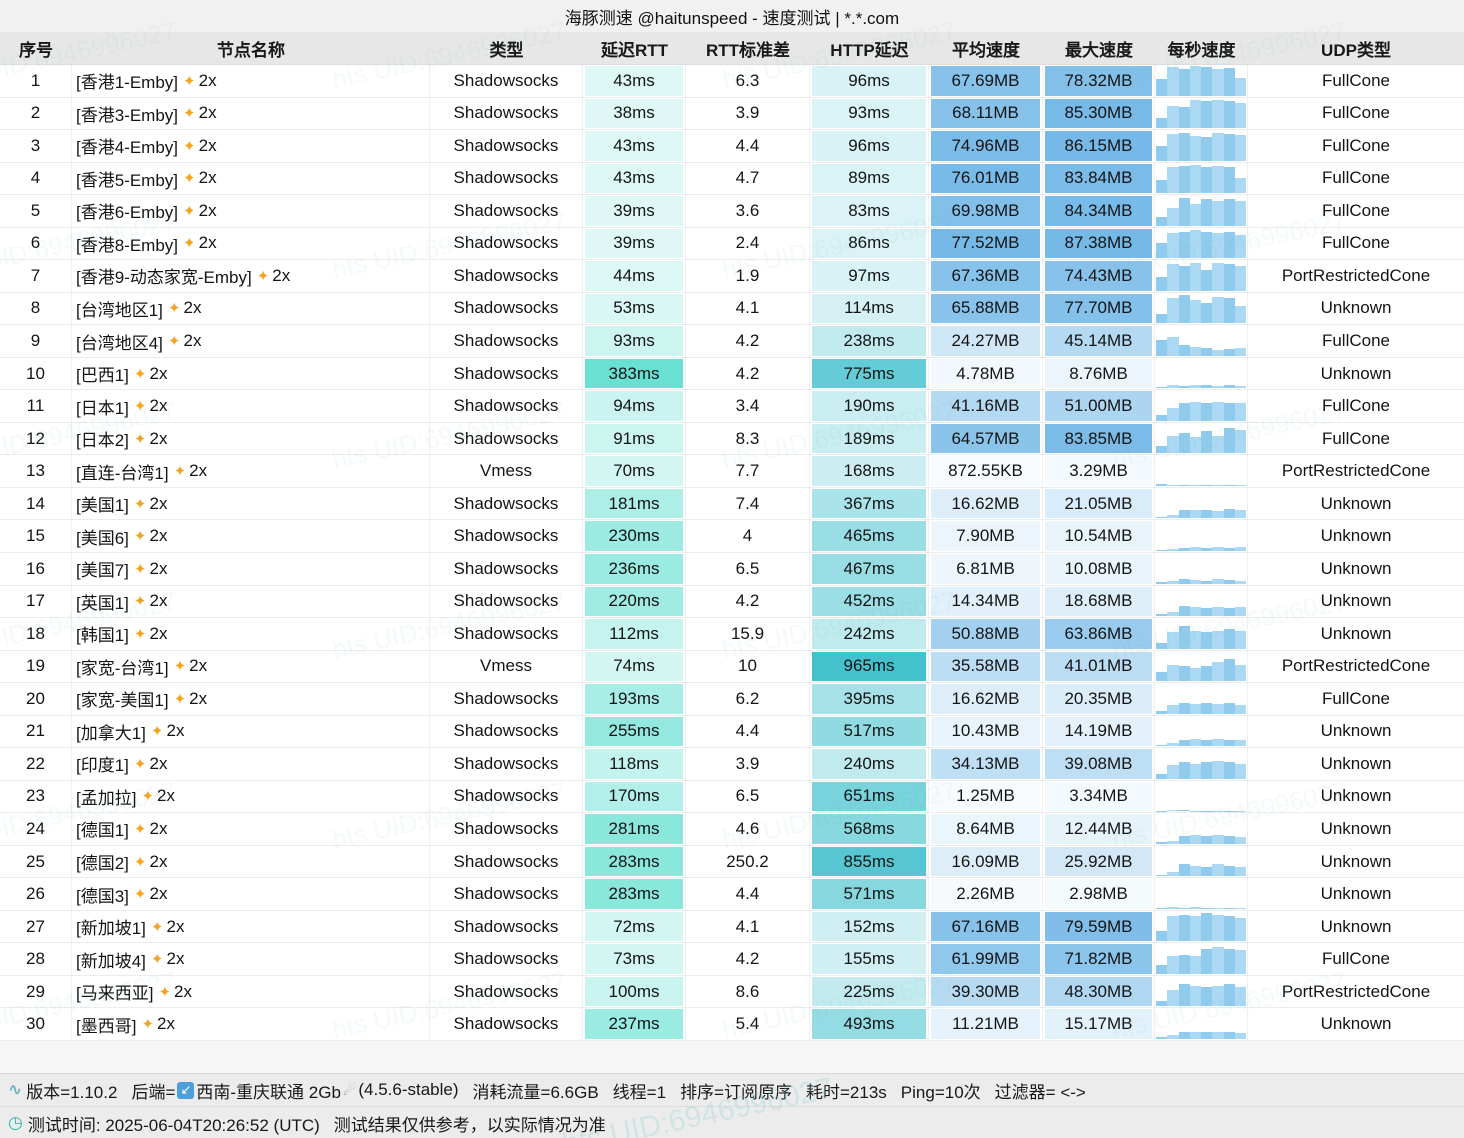  I want to click on max-speed-value: 25.92MB, so click(1098, 861).